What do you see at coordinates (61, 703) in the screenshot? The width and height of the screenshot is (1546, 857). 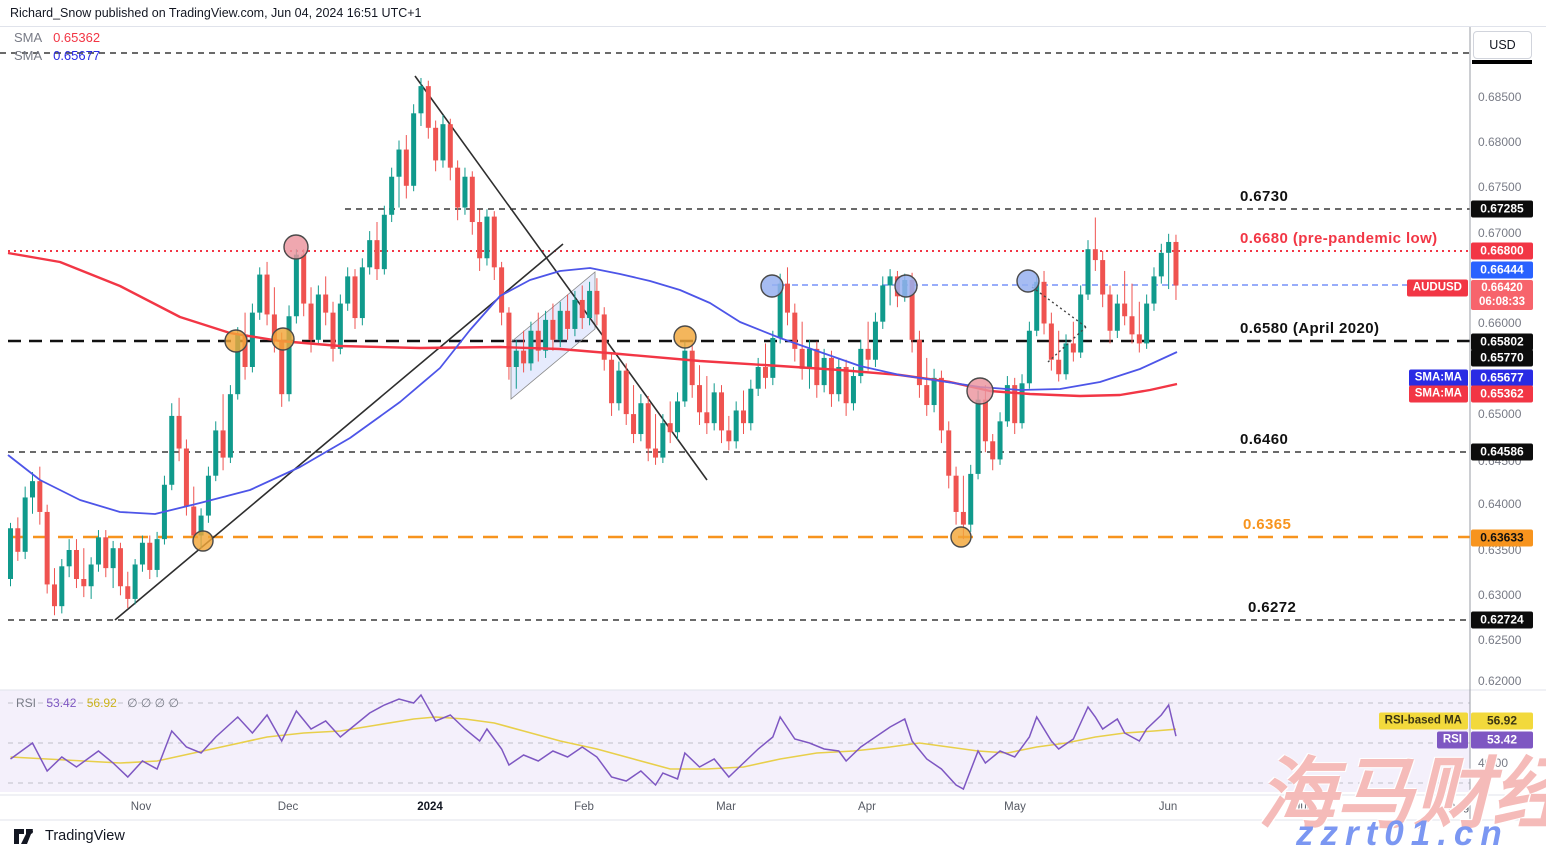 I see `rsi-value: 53.42` at bounding box center [61, 703].